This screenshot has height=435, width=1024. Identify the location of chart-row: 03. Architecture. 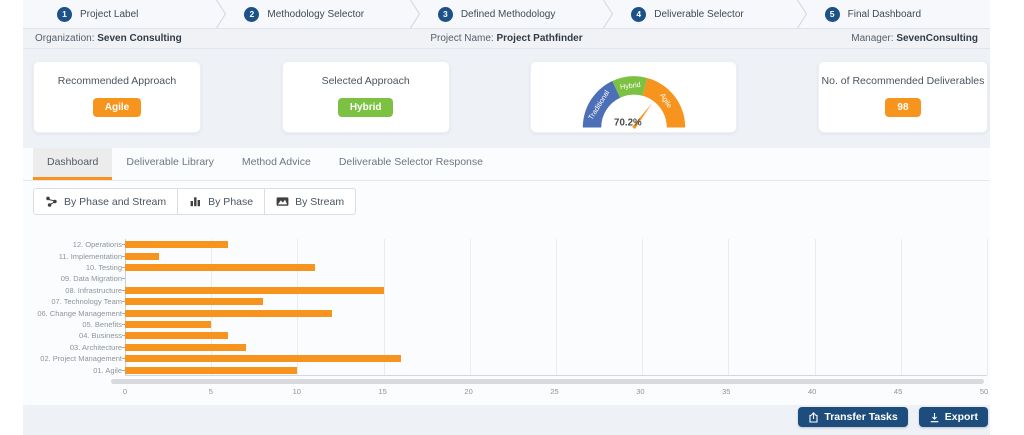
(505, 347).